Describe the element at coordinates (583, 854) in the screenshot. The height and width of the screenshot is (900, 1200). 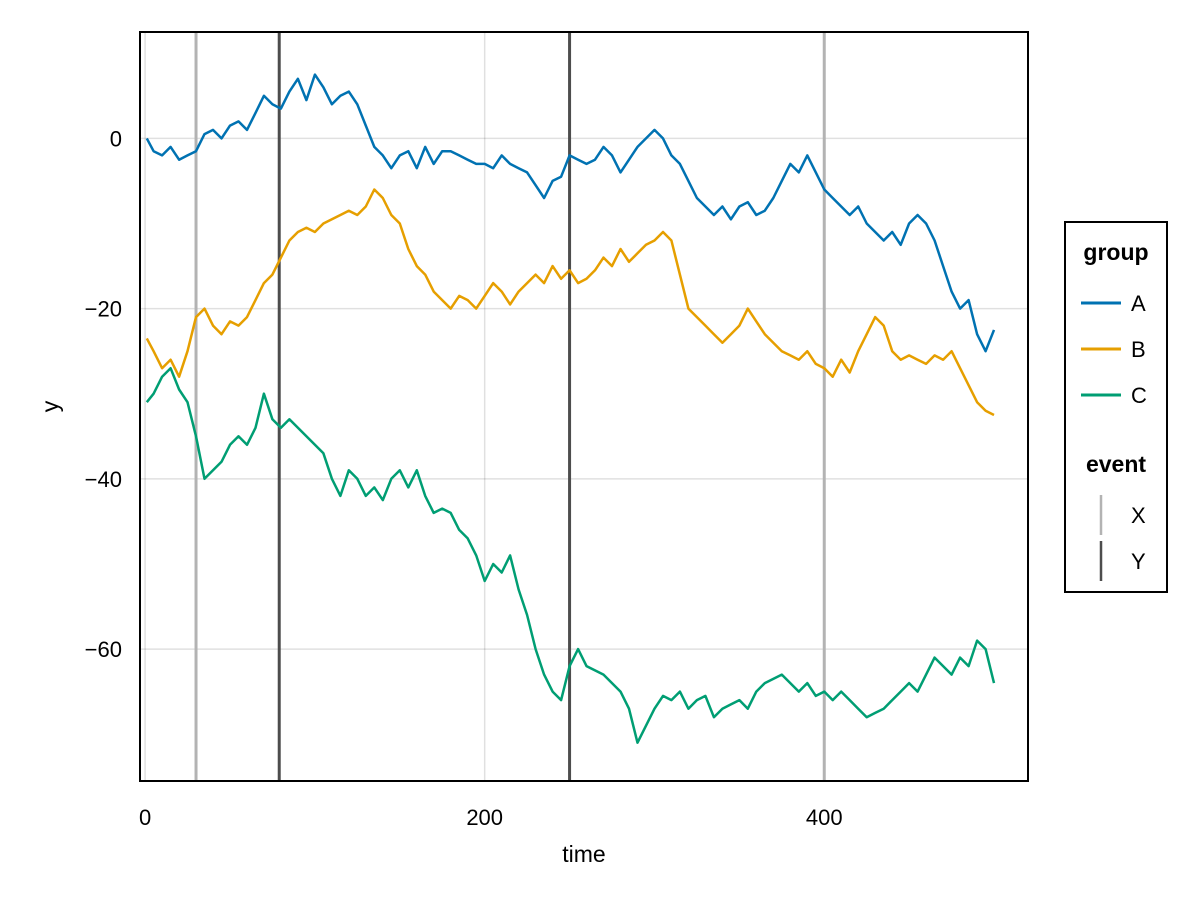
I see `x-axis-title: time` at that location.